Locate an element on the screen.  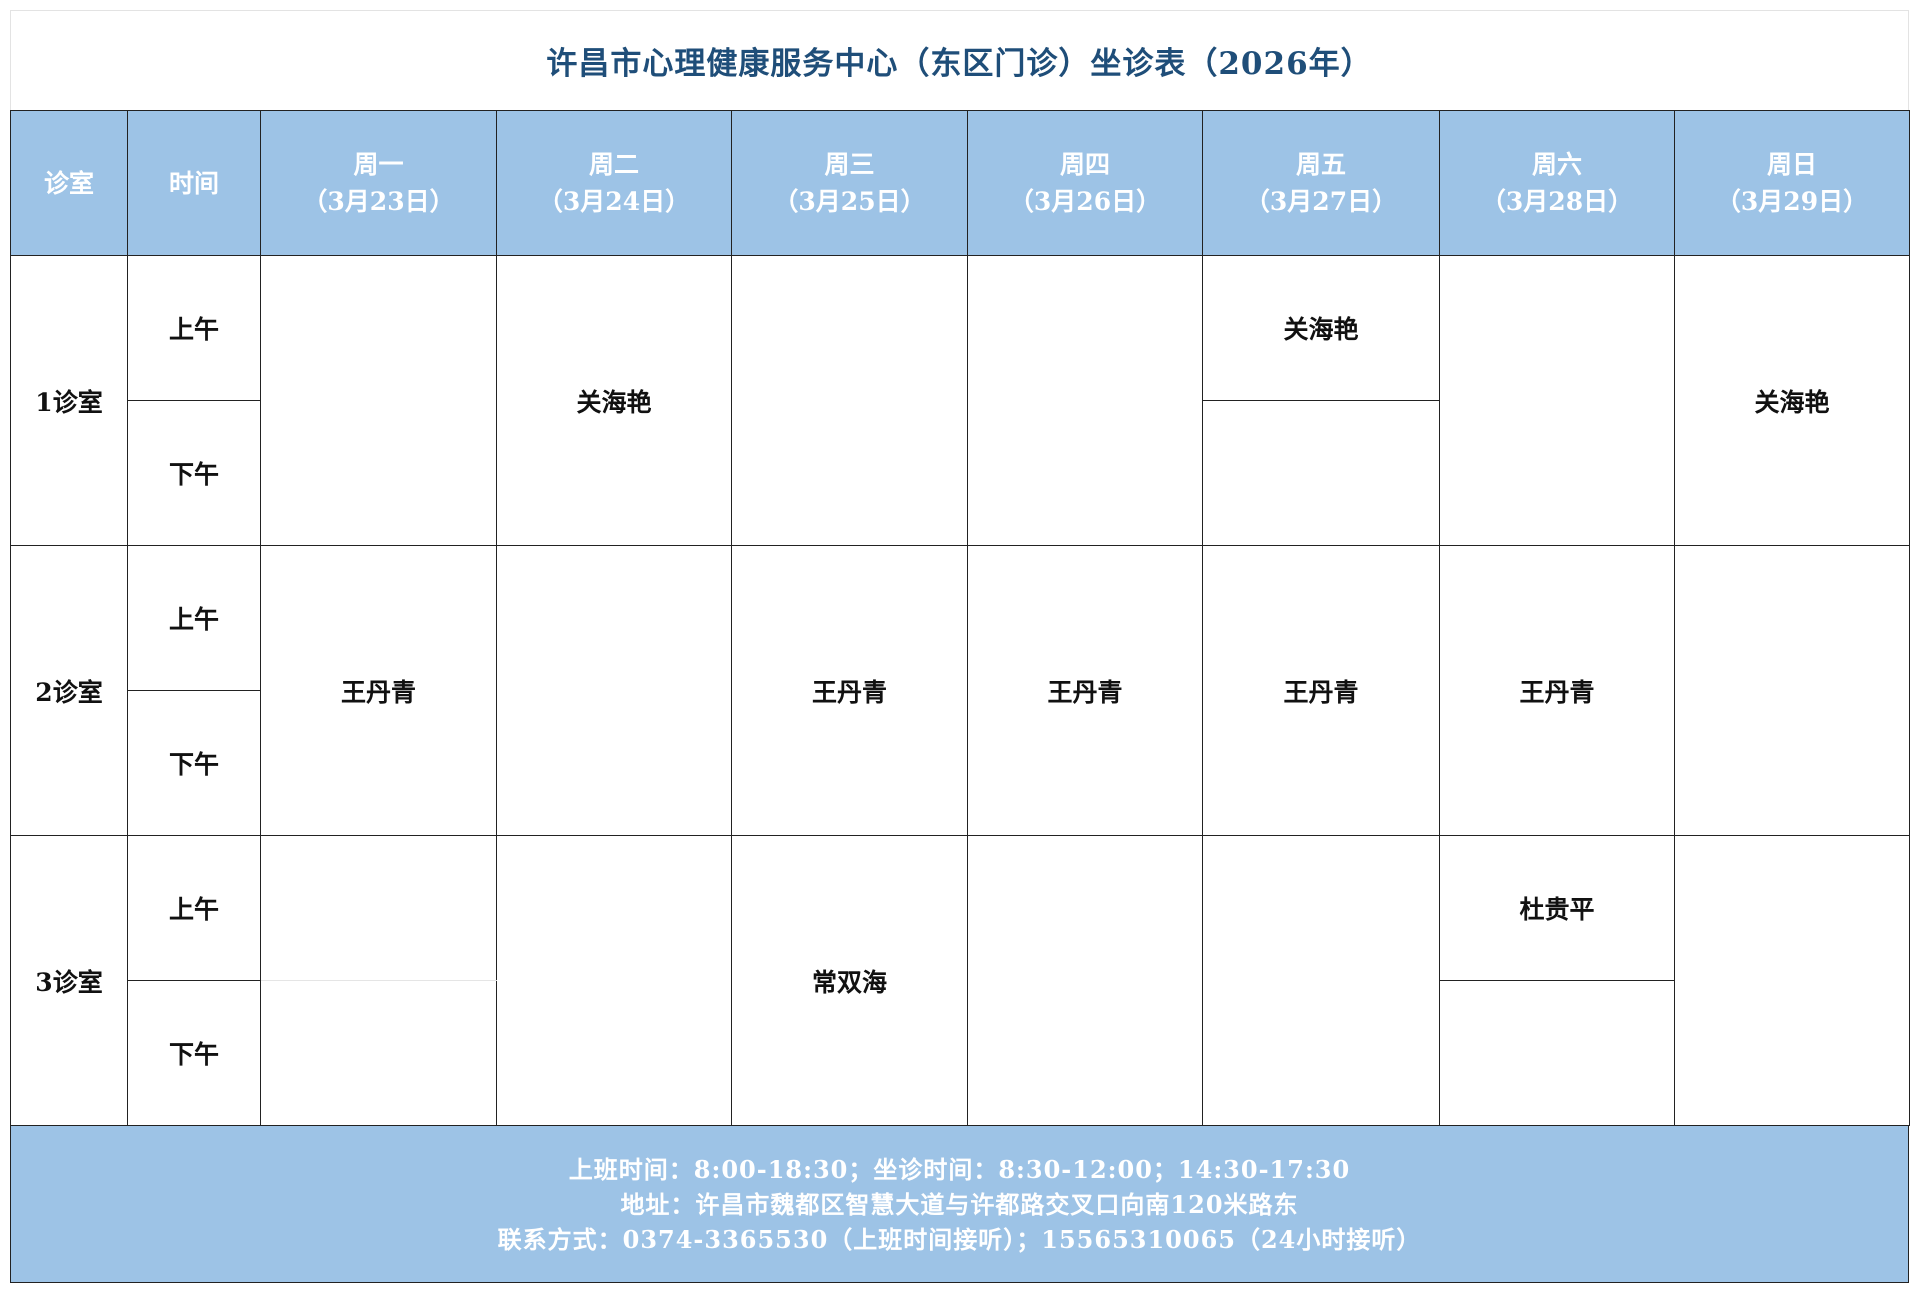
weekday-label: 周日 is located at coordinates (1791, 164).